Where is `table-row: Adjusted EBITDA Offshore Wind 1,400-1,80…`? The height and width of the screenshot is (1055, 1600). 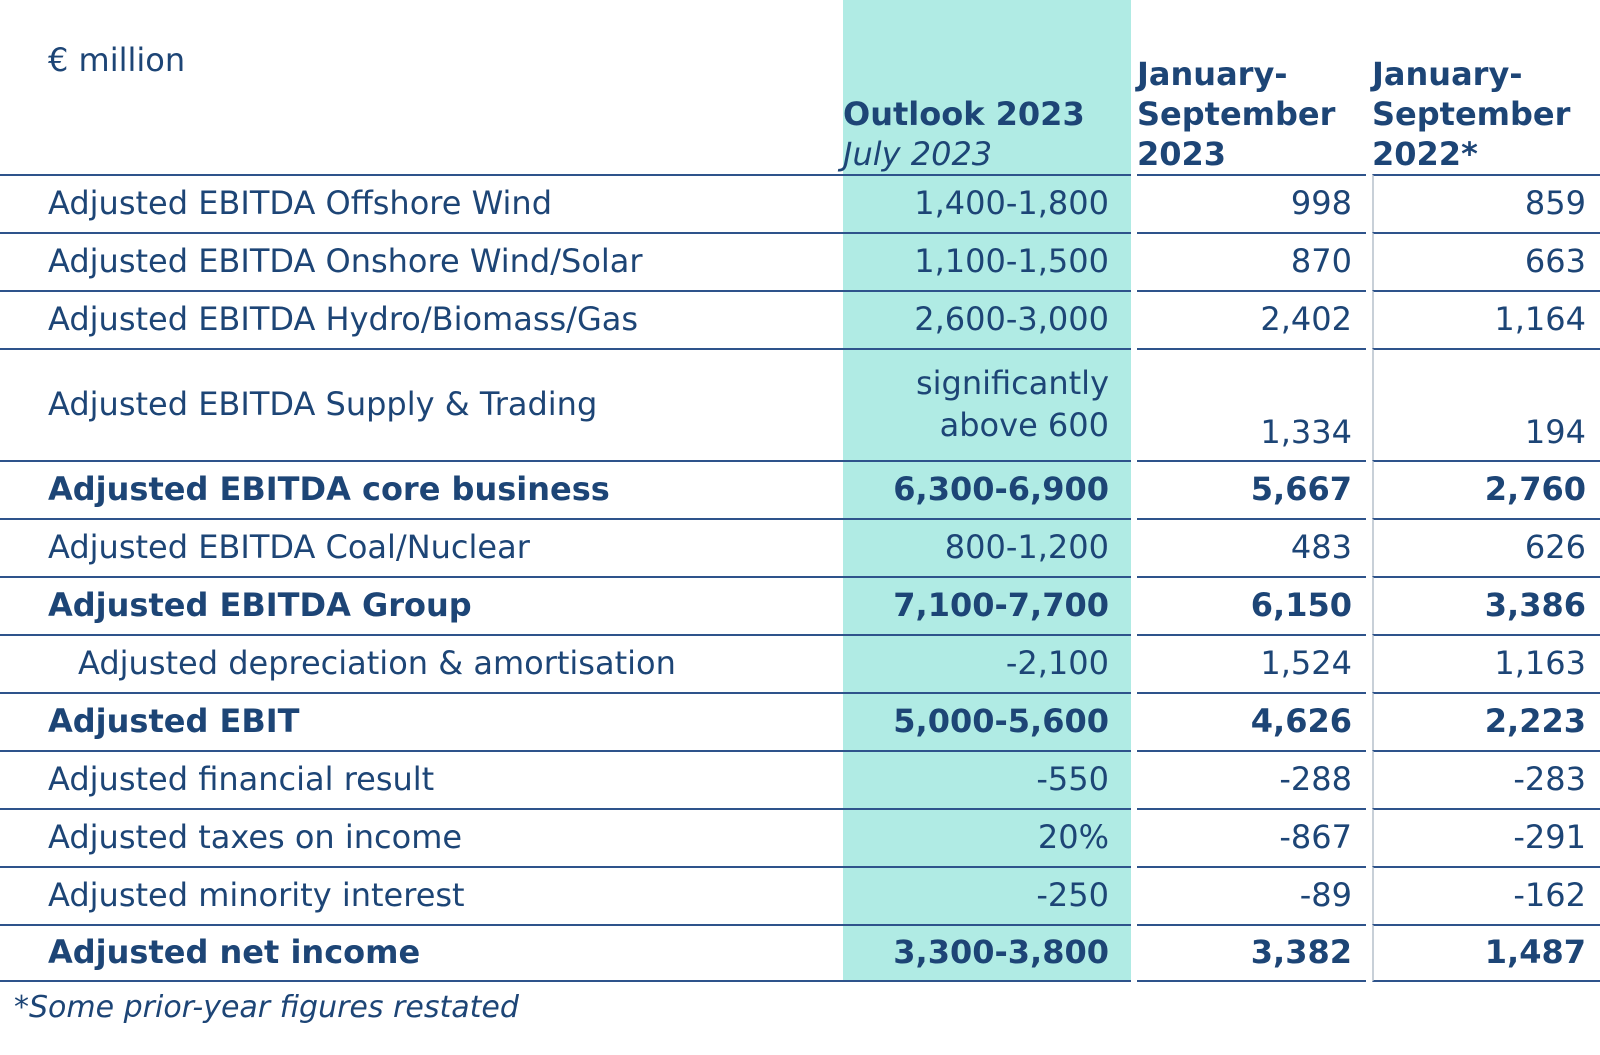 table-row: Adjusted EBITDA Offshore Wind 1,400-1,80… is located at coordinates (800, 203).